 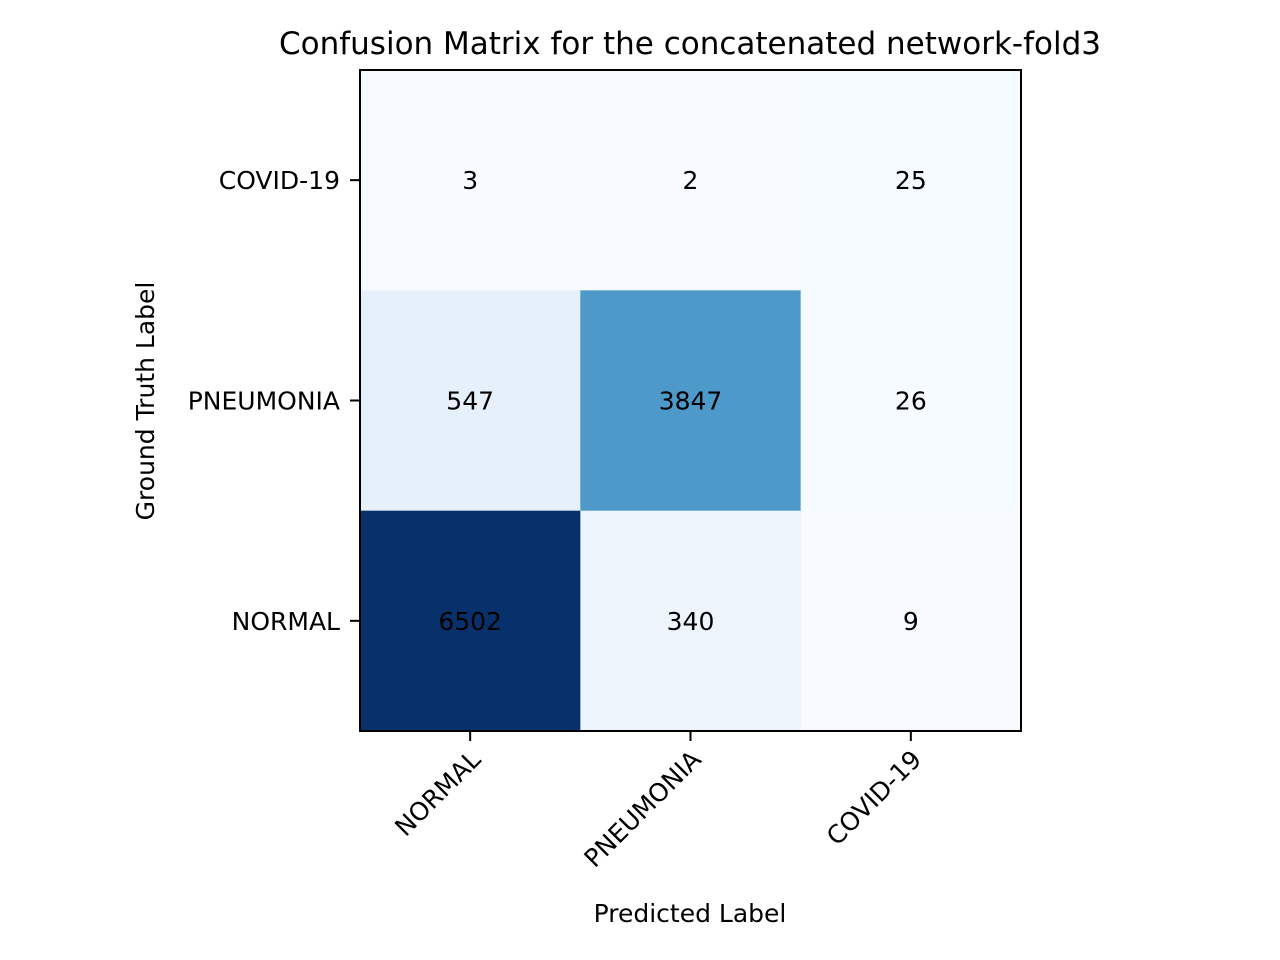 I want to click on y-tick-label: COVID-19, so click(x=279, y=180).